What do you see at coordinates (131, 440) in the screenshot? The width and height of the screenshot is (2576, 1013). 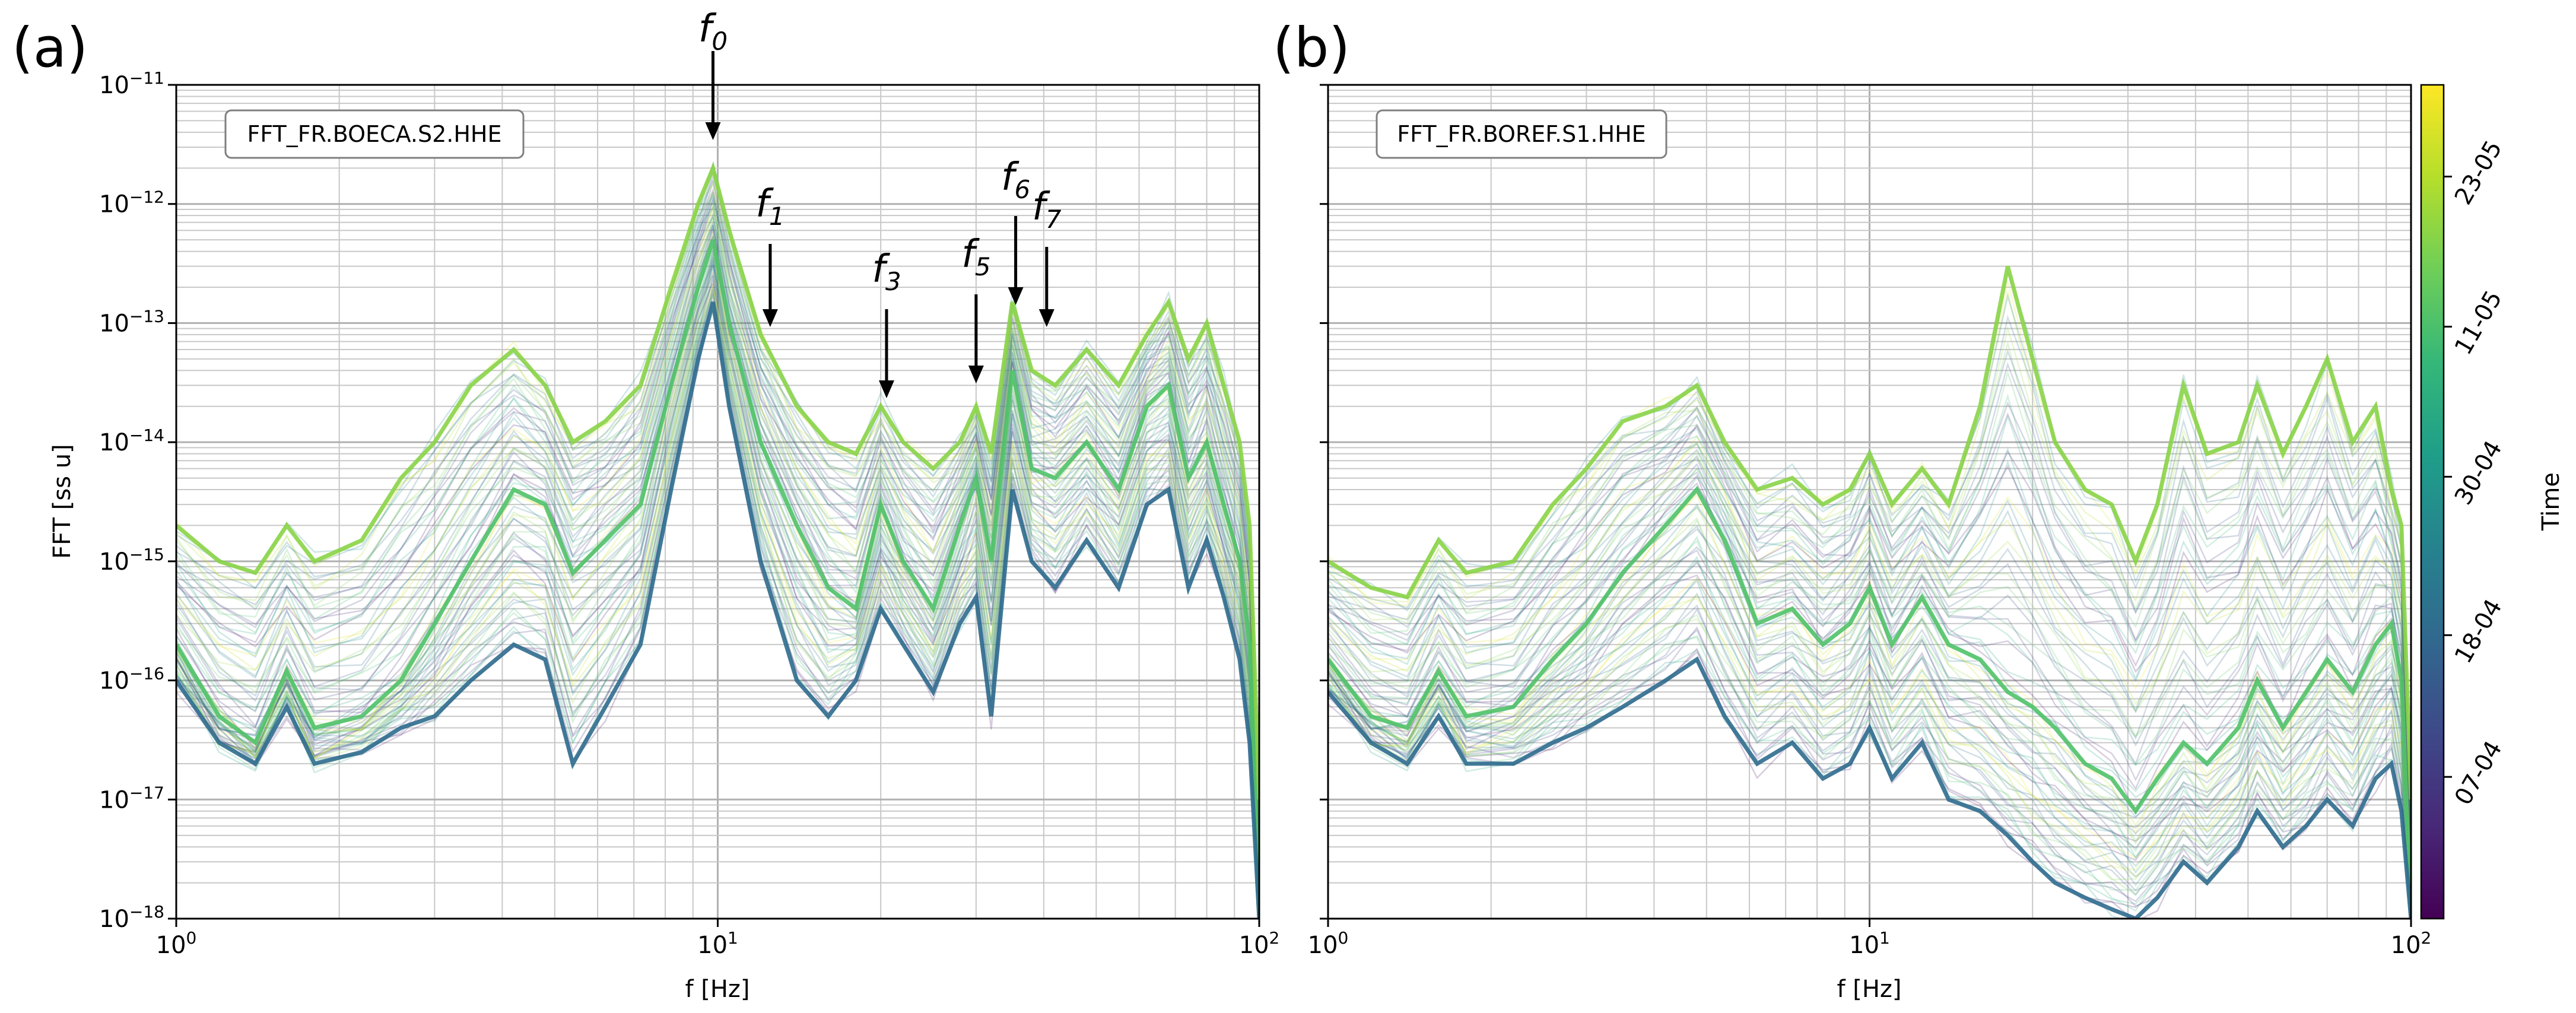 I see `y-tick-label: 10−14` at bounding box center [131, 440].